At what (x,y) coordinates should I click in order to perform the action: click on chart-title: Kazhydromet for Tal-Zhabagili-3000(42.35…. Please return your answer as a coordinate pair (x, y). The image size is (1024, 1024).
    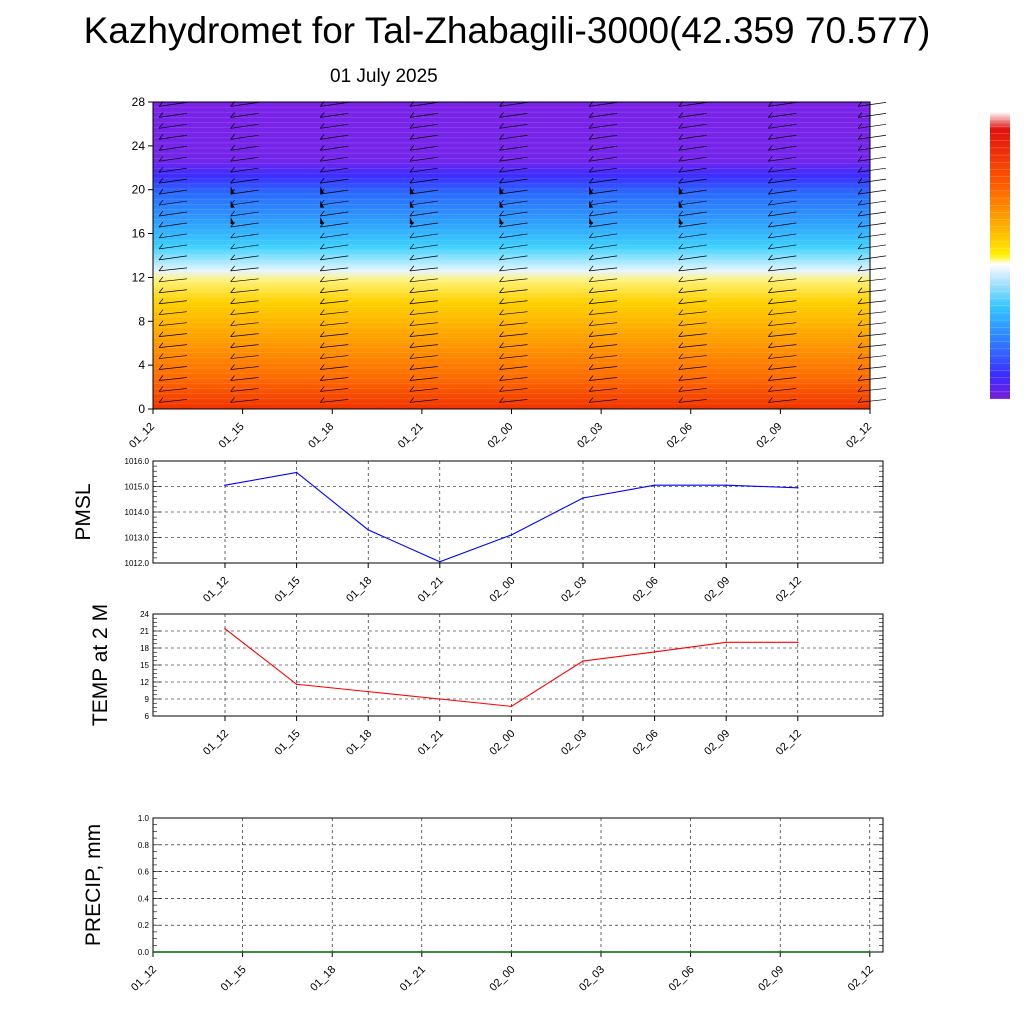
    Looking at the image, I should click on (507, 30).